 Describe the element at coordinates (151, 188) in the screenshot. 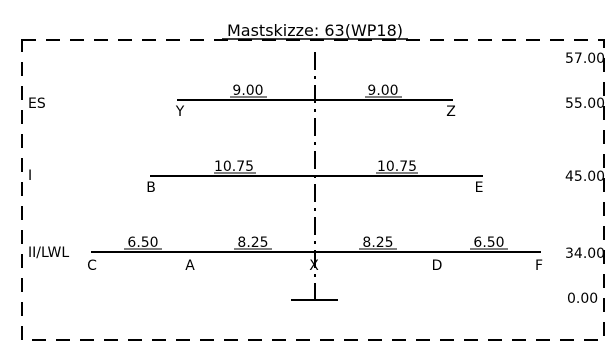

I see `point-b: B` at that location.